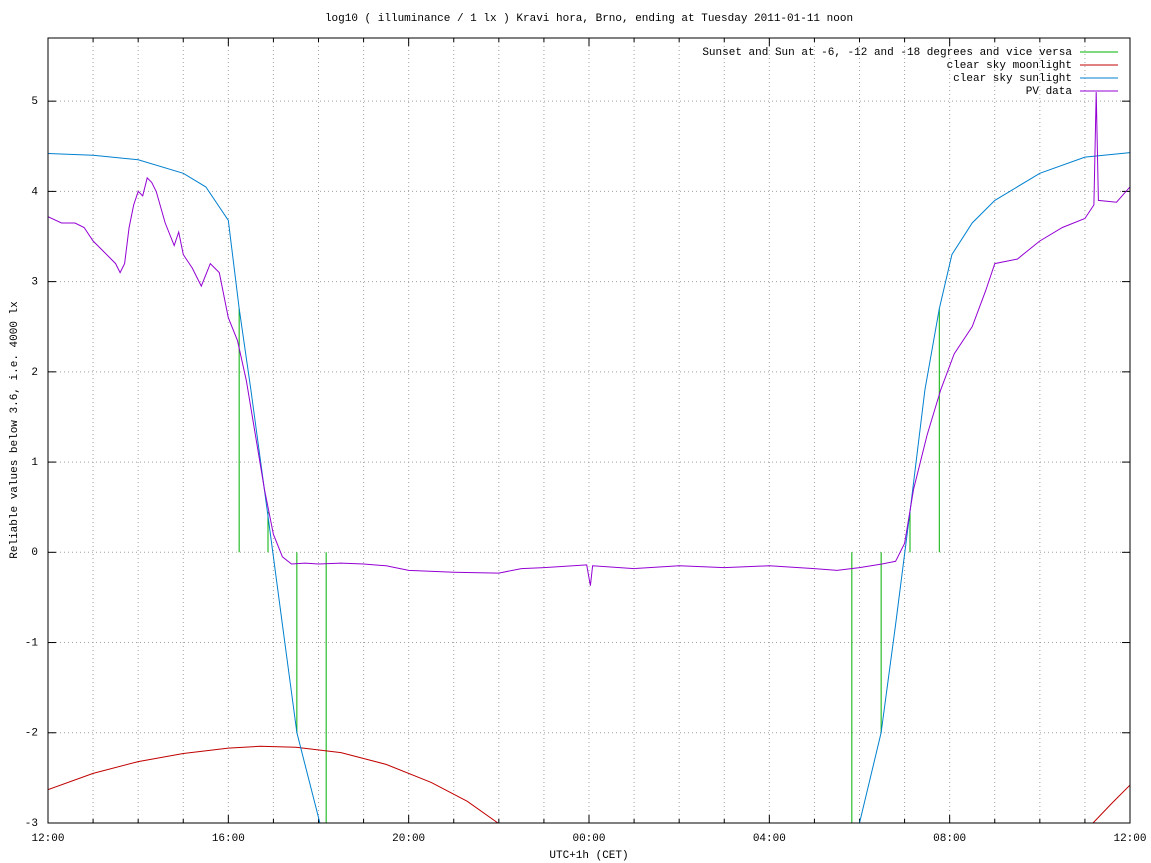 Image resolution: width=1151 pixels, height=863 pixels. I want to click on y-tick-label: 4, so click(34, 192).